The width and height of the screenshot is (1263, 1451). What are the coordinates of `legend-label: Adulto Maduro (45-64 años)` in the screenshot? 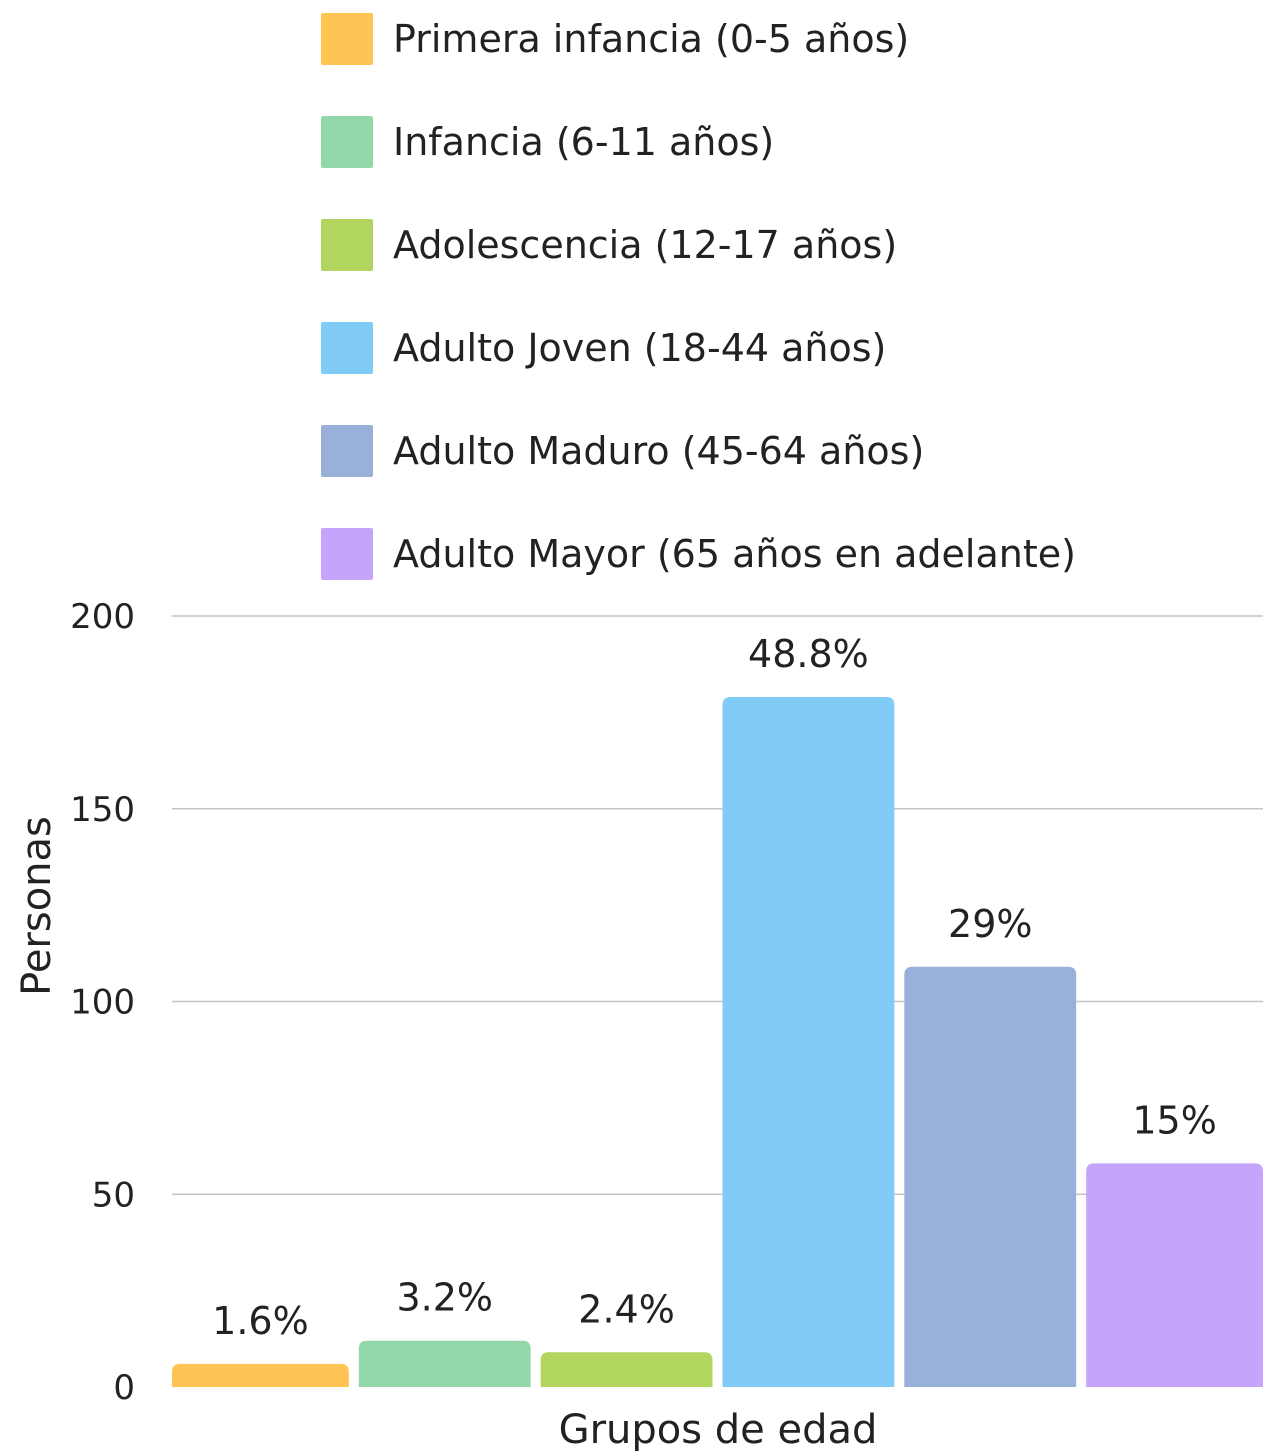 It's located at (658, 451).